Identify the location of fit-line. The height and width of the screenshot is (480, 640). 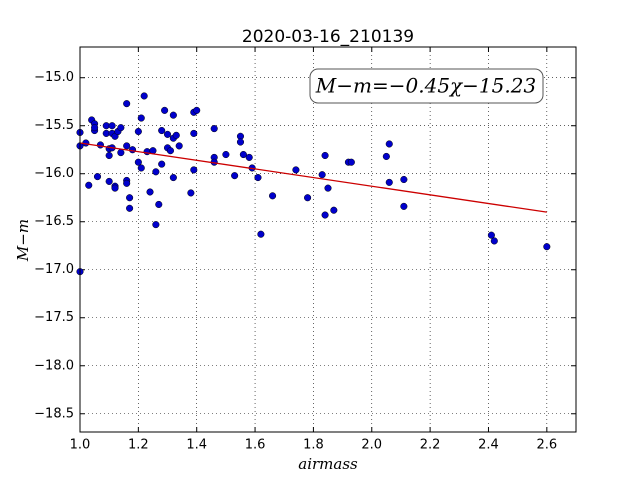
(313, 177).